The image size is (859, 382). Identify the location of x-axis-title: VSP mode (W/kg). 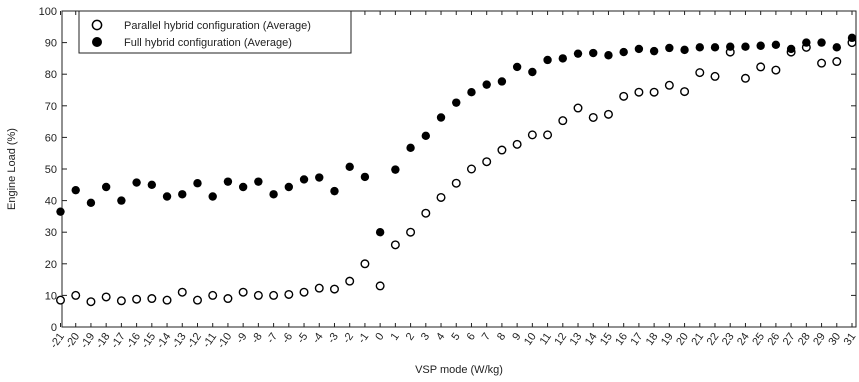
(459, 370).